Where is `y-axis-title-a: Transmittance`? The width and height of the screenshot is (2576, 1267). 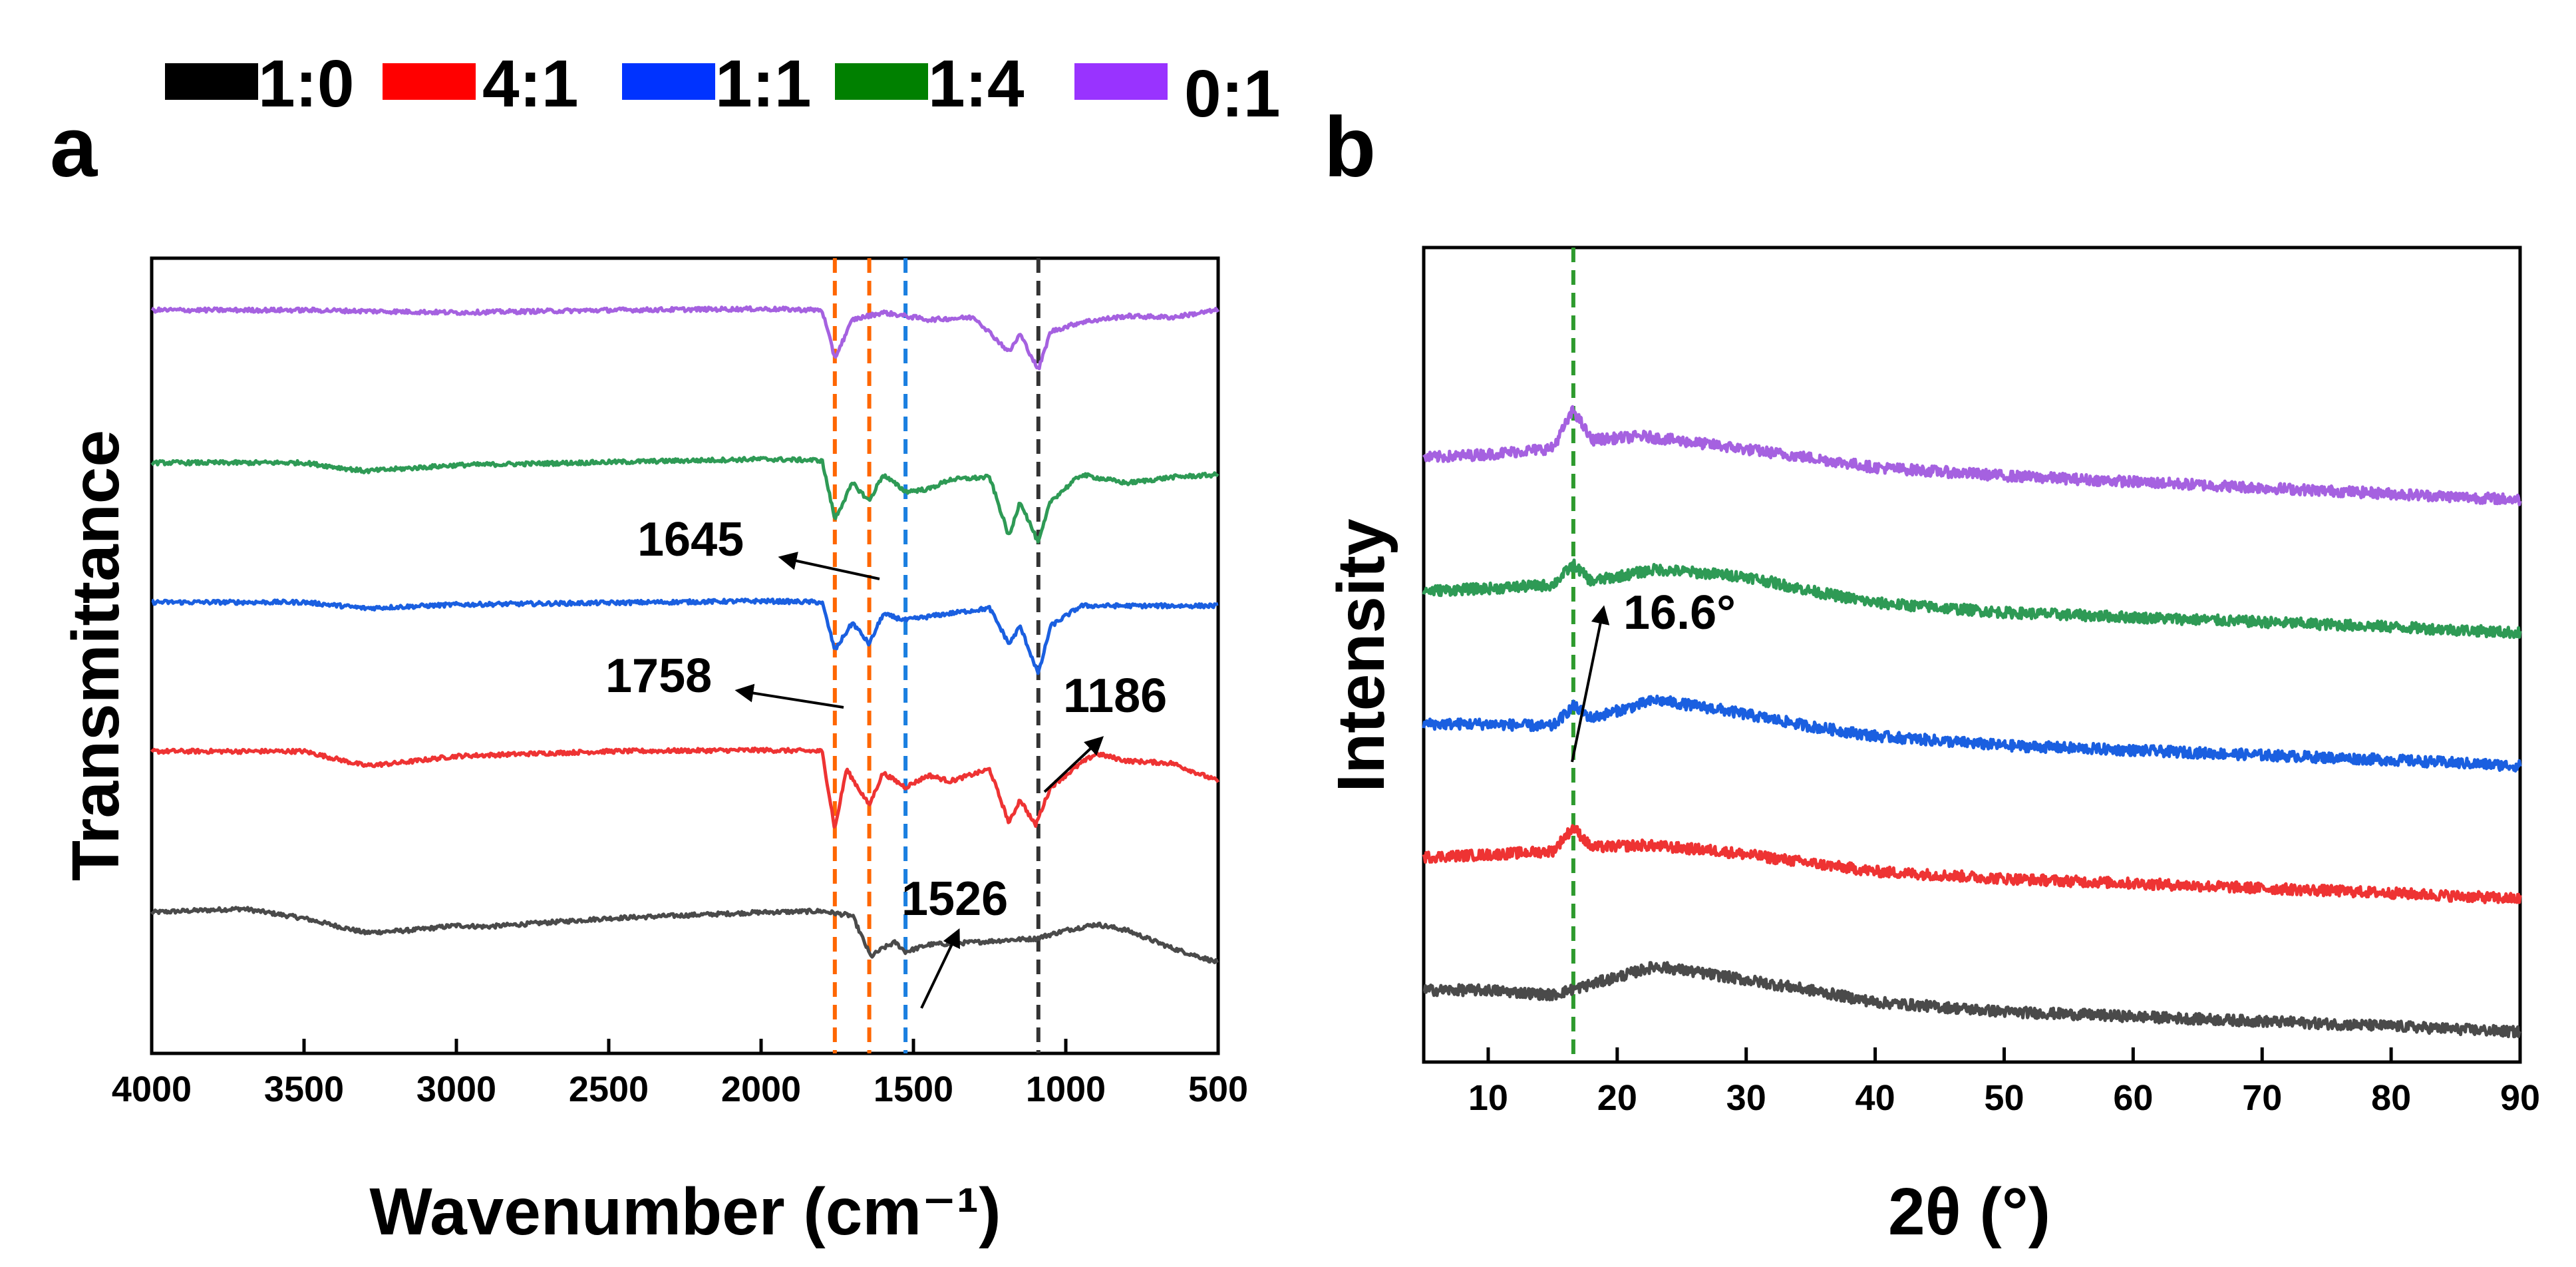 y-axis-title-a: Transmittance is located at coordinates (96, 655).